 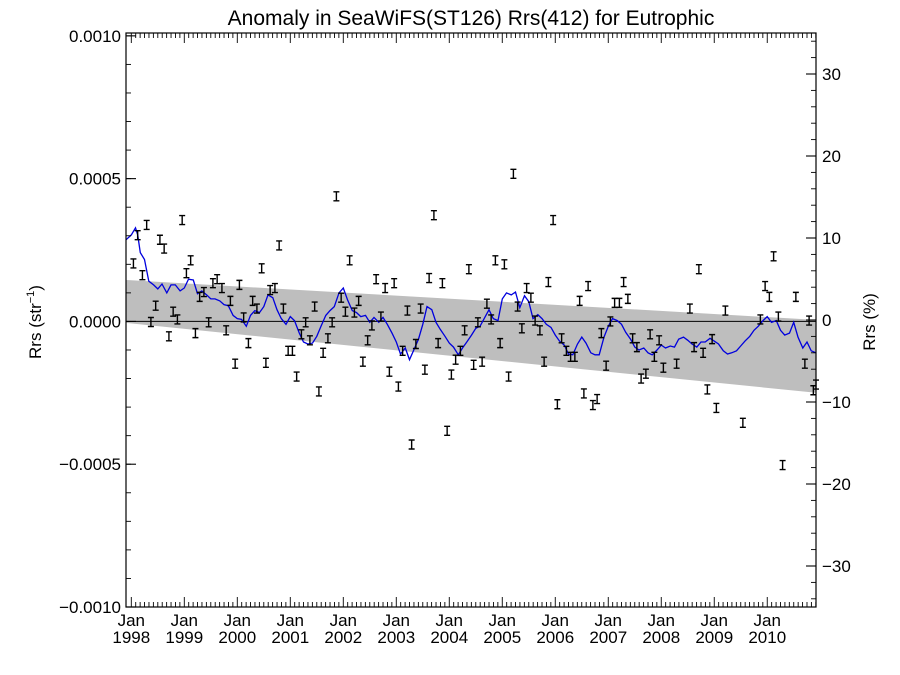 What do you see at coordinates (608, 637) in the screenshot?
I see `x-tick-year-label: 2007` at bounding box center [608, 637].